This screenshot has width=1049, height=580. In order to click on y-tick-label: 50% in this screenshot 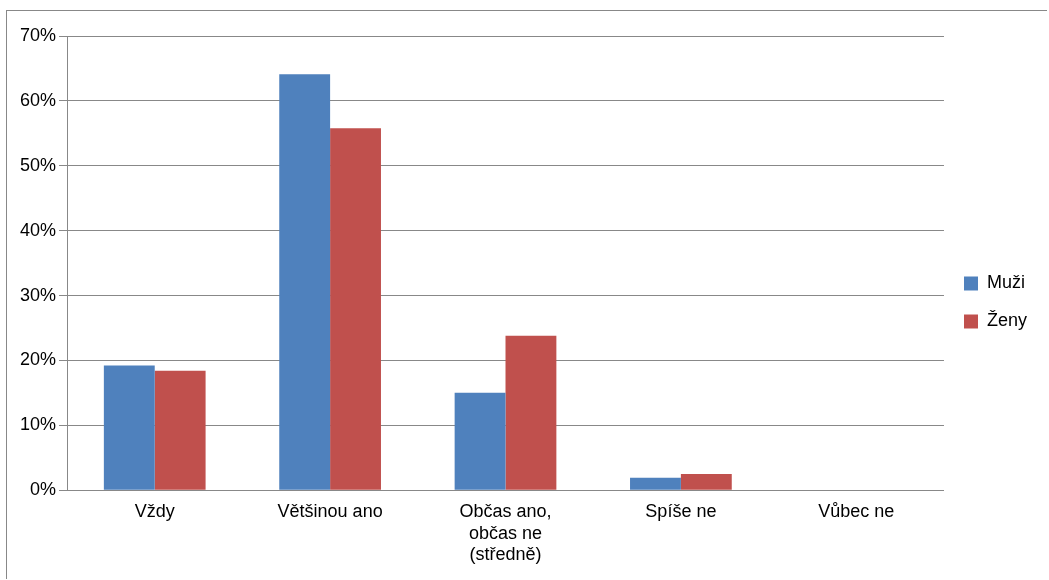, I will do `click(38, 164)`.